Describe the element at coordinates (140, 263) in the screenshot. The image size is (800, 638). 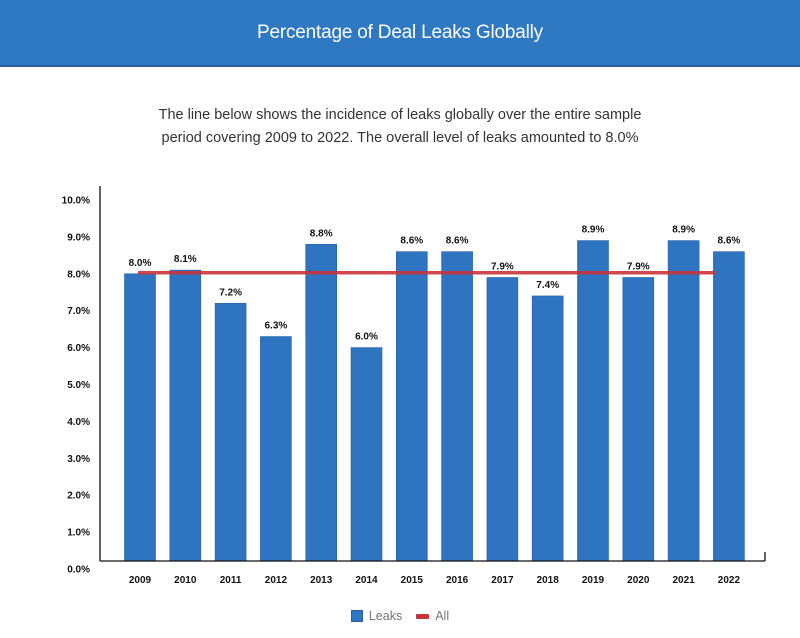
I see `bar-value-label: 8.0%` at that location.